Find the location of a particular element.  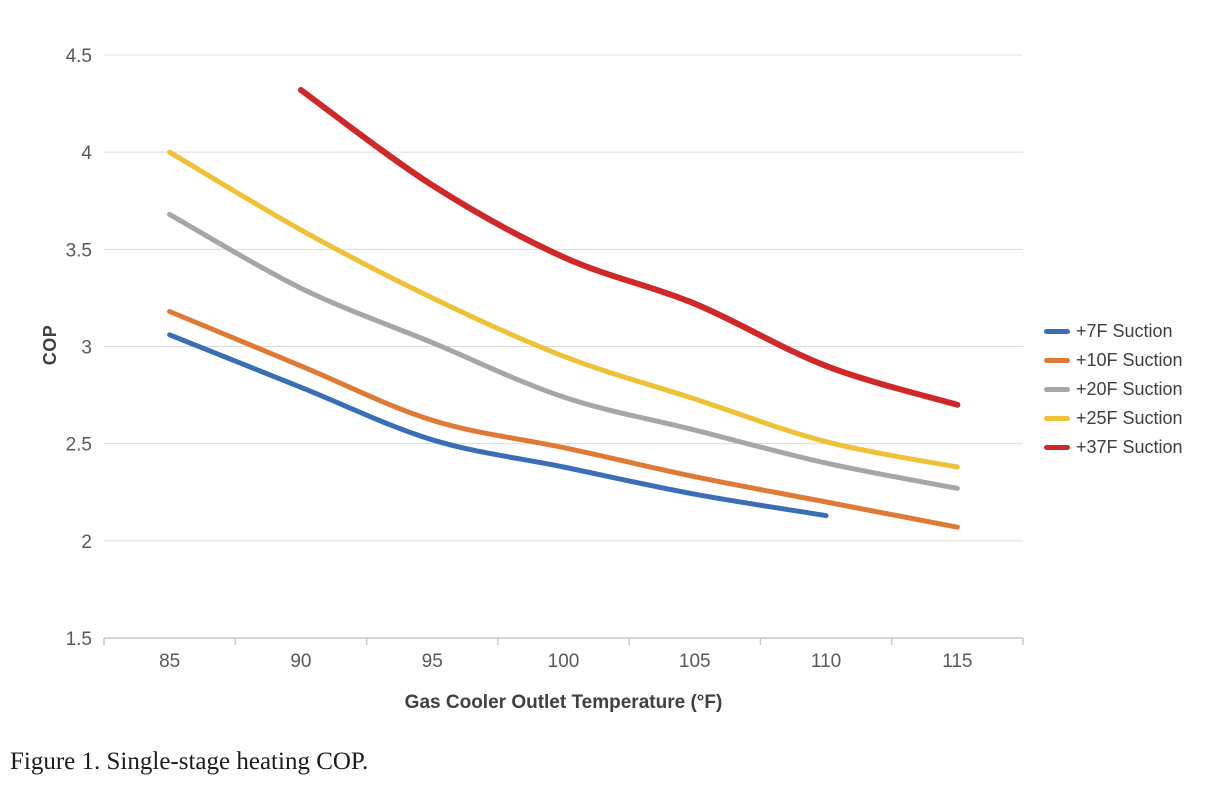

y-tick-label: 3.5 is located at coordinates (79, 250).